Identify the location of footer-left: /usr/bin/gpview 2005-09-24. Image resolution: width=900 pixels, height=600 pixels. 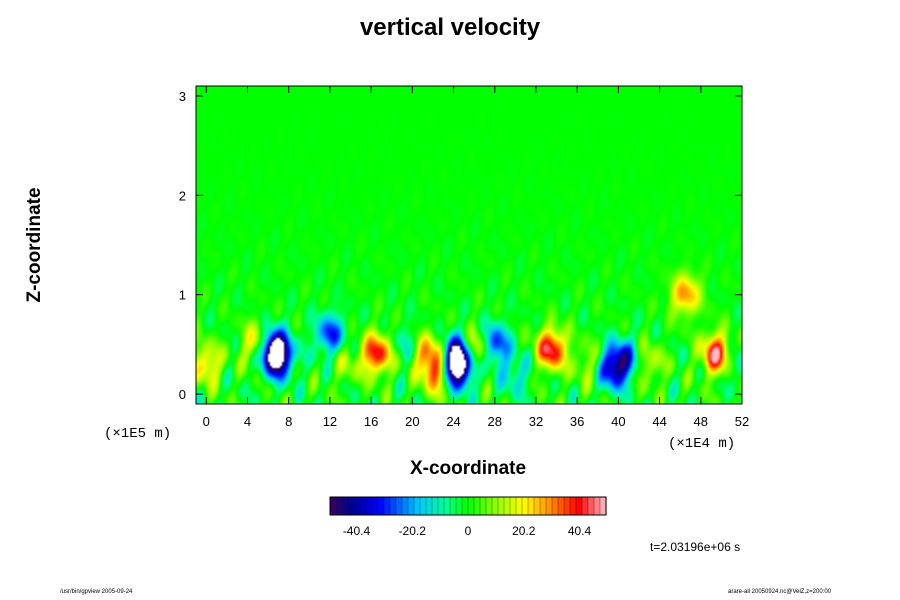
(96, 592).